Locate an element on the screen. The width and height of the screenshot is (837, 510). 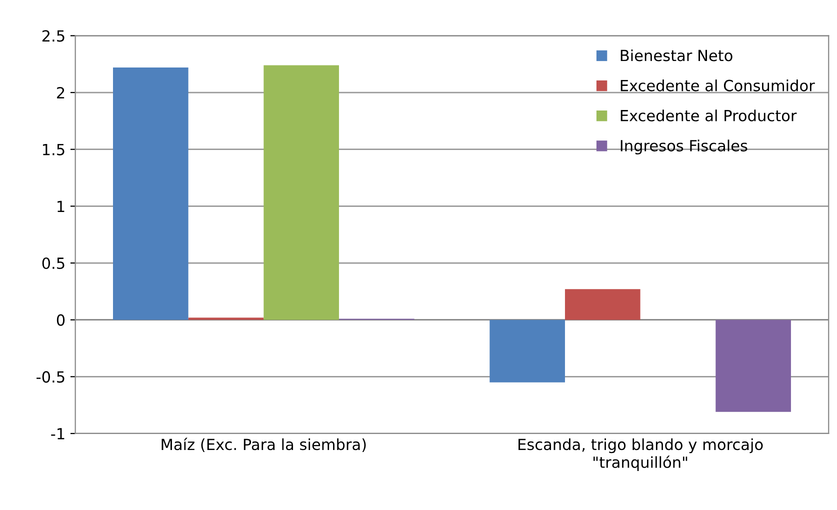
y-tick-label: 2.5 is located at coordinates (53, 36).